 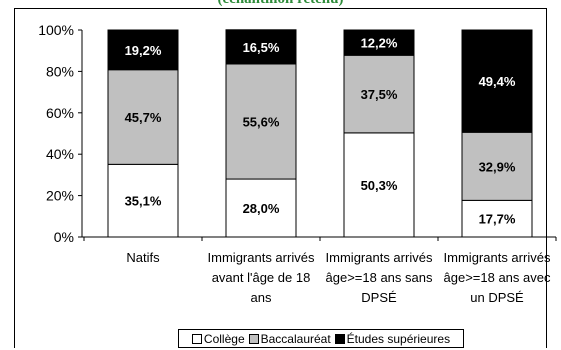 What do you see at coordinates (379, 277) in the screenshot?
I see `category-label: âge>=18 ans sans` at bounding box center [379, 277].